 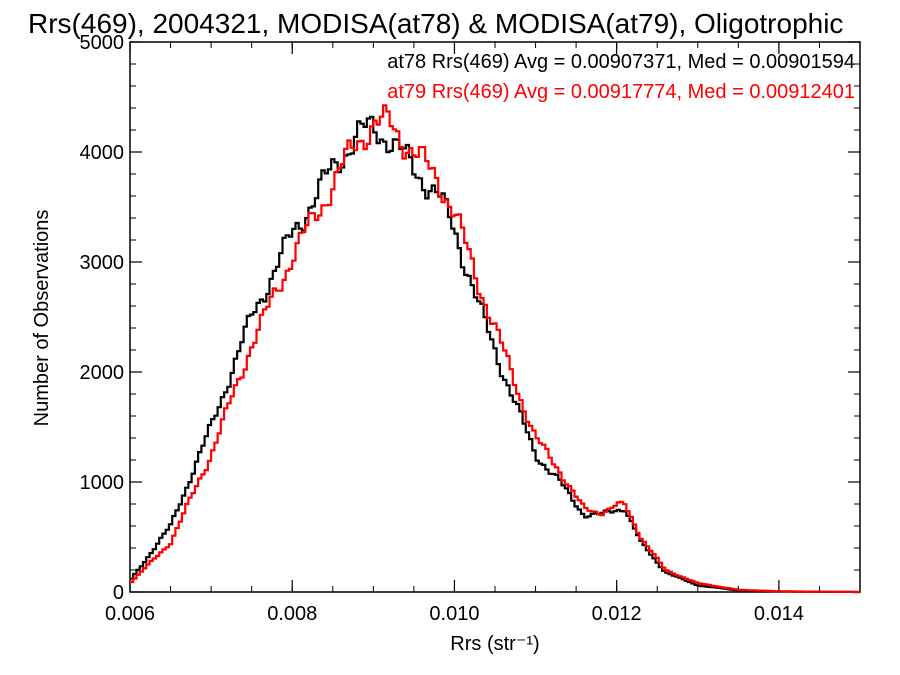 What do you see at coordinates (130, 614) in the screenshot?
I see `x-tick-label: 0.006` at bounding box center [130, 614].